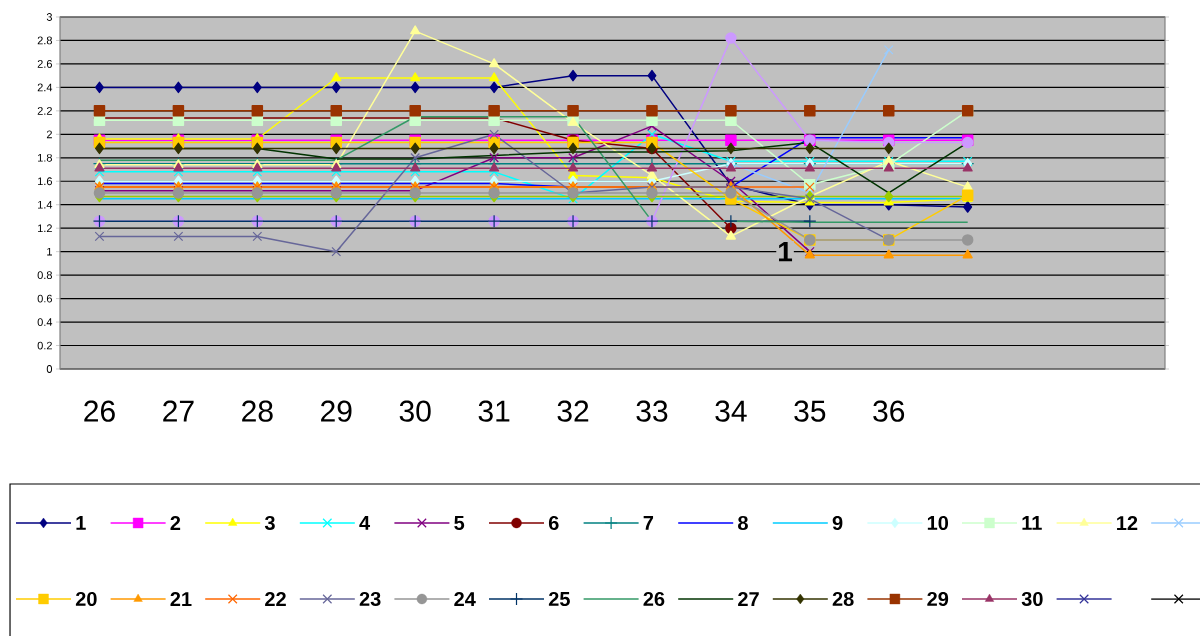  Describe the element at coordinates (465, 599) in the screenshot. I see `legend-label: 24` at that location.